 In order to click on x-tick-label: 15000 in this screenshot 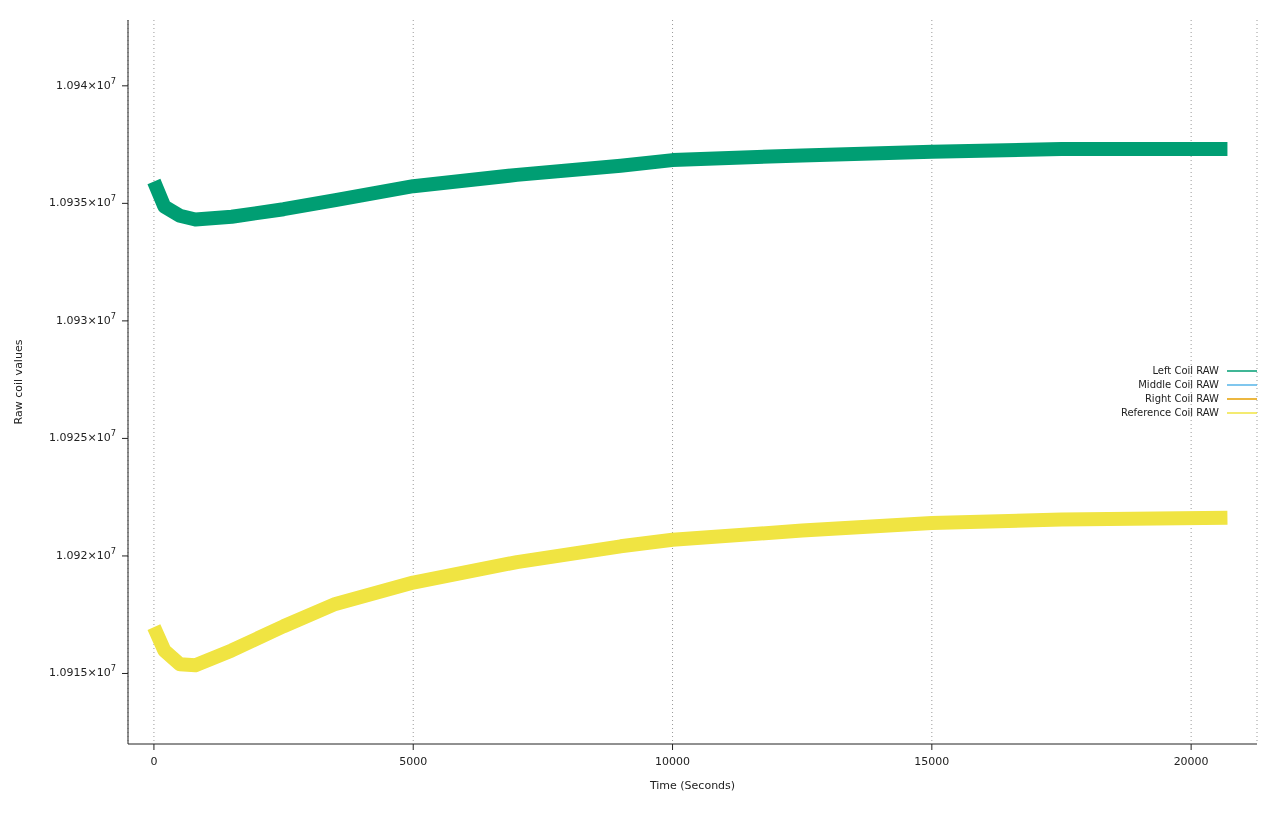, I will do `click(932, 761)`.